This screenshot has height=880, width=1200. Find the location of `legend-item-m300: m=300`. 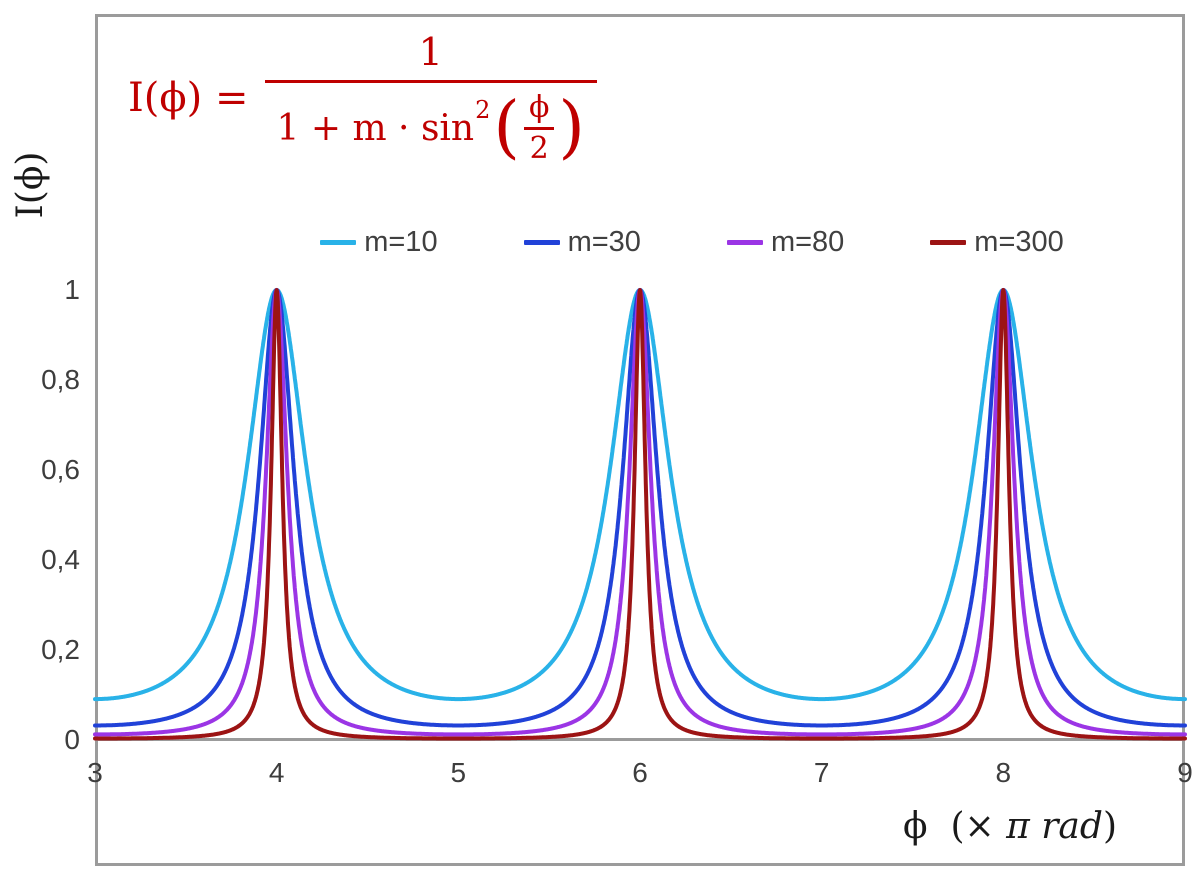

legend-item-m300: m=300 is located at coordinates (997, 242).